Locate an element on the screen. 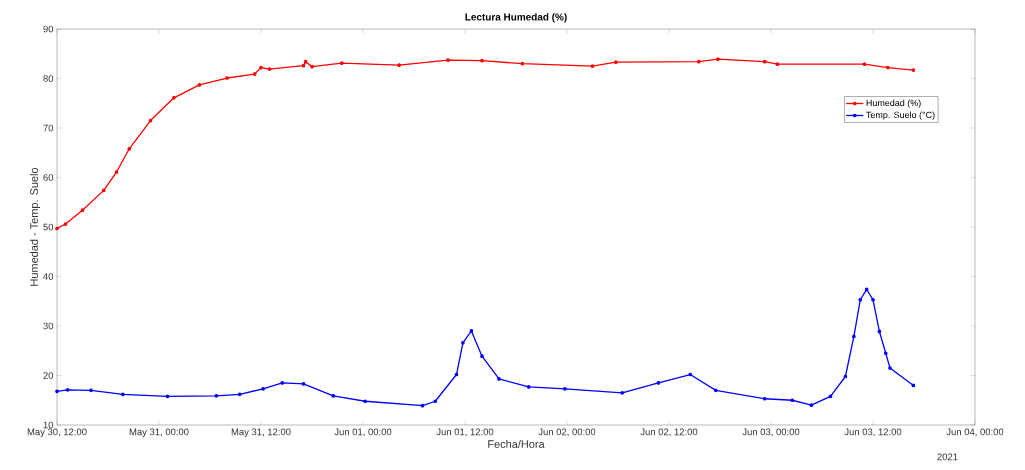 This screenshot has width=1025, height=470. chart-title: Lectura Humedad (%) is located at coordinates (516, 18).